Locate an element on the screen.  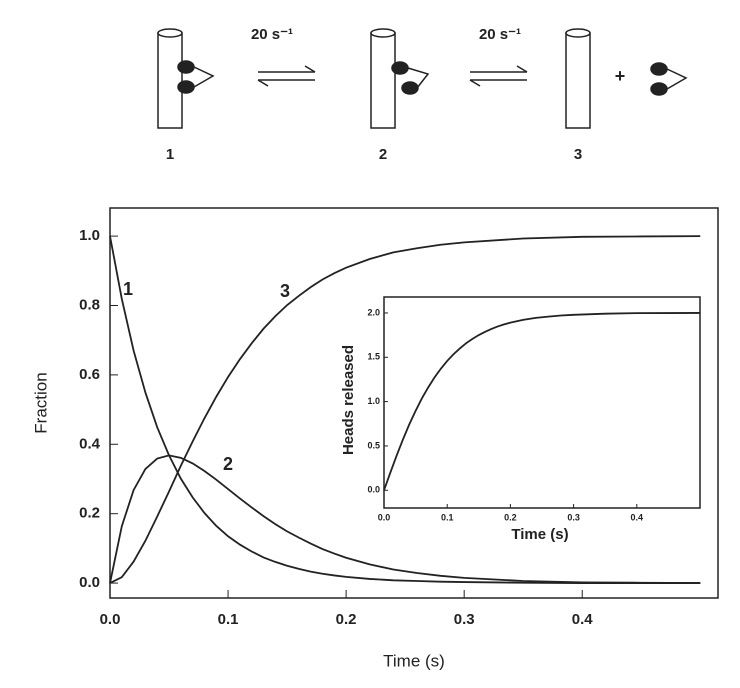
state-label: 1 is located at coordinates (170, 154).